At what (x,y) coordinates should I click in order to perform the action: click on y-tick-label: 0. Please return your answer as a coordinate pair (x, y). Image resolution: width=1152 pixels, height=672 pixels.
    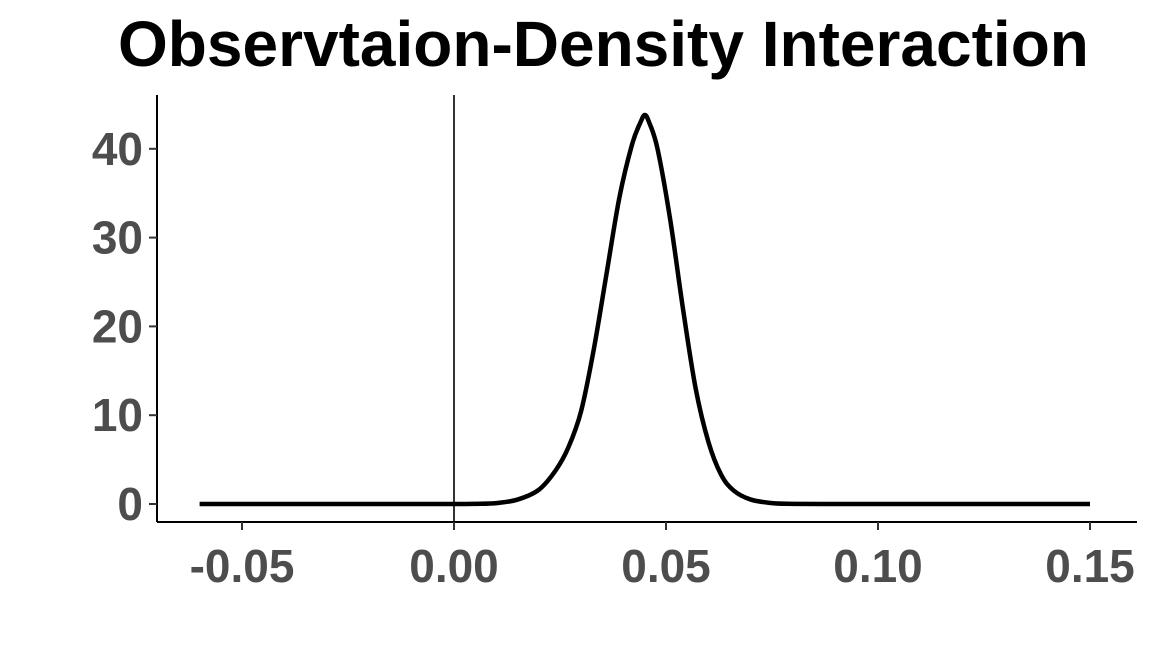
    Looking at the image, I should click on (130, 504).